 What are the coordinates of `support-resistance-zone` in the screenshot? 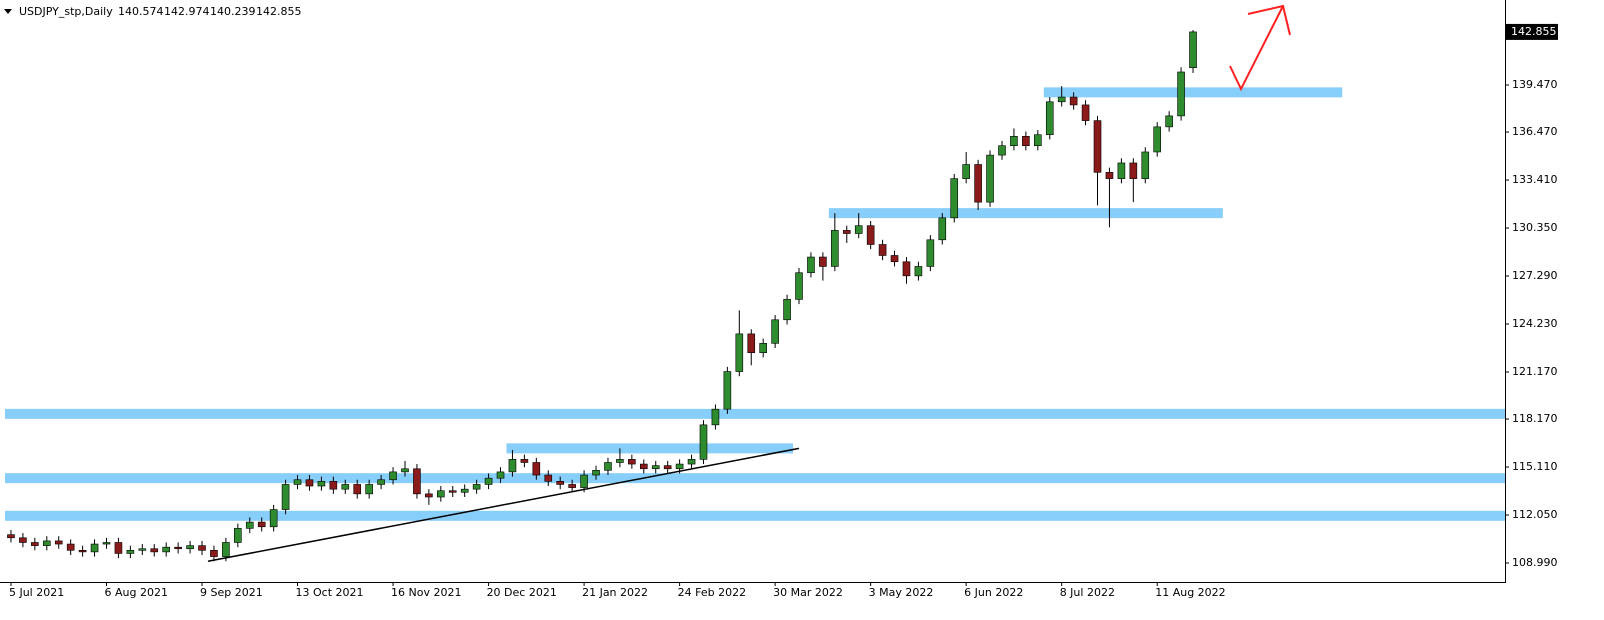 It's located at (1193, 92).